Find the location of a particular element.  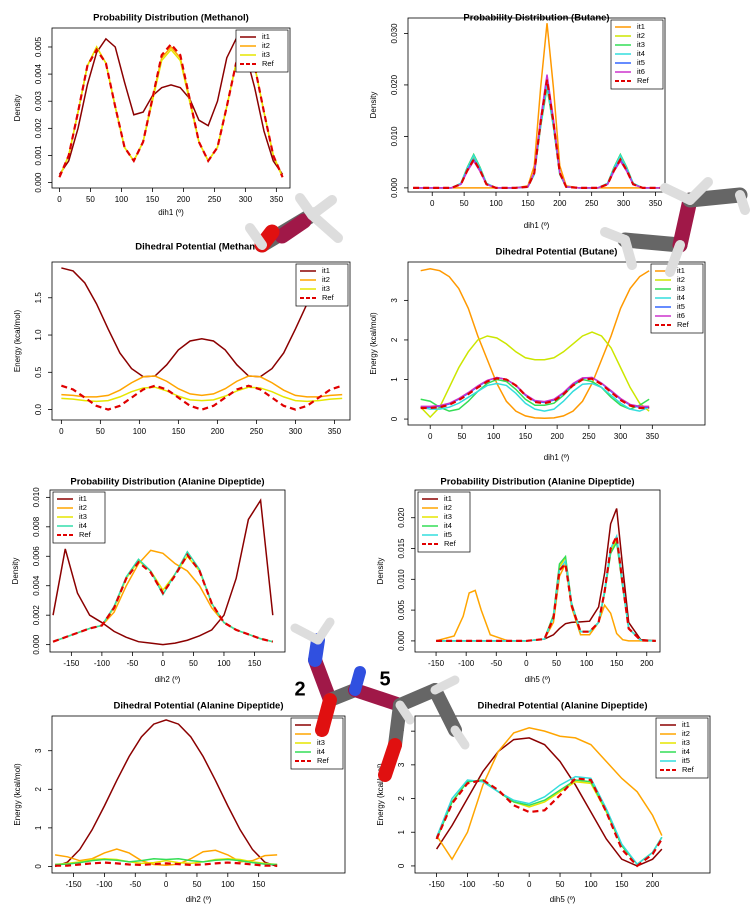

y-tick-label: 0.003 is located at coordinates (38, 101).